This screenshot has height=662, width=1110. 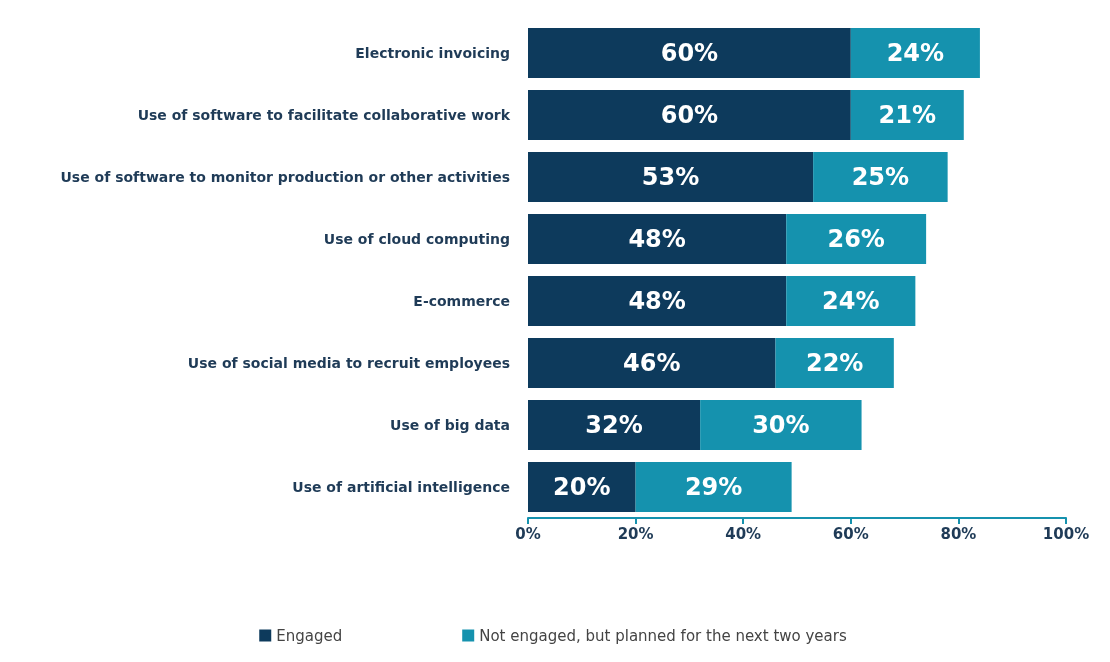 I want to click on legend-label: Engaged, so click(x=309, y=635).